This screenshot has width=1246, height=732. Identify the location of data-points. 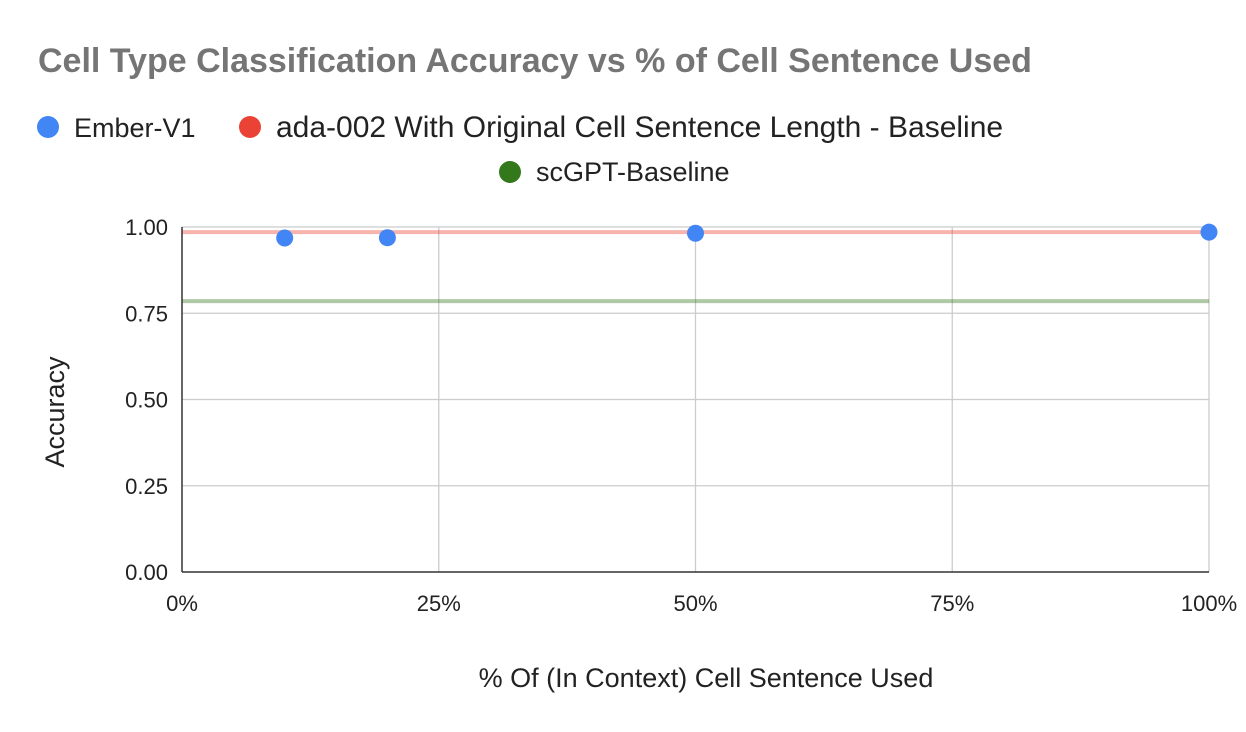
(747, 235).